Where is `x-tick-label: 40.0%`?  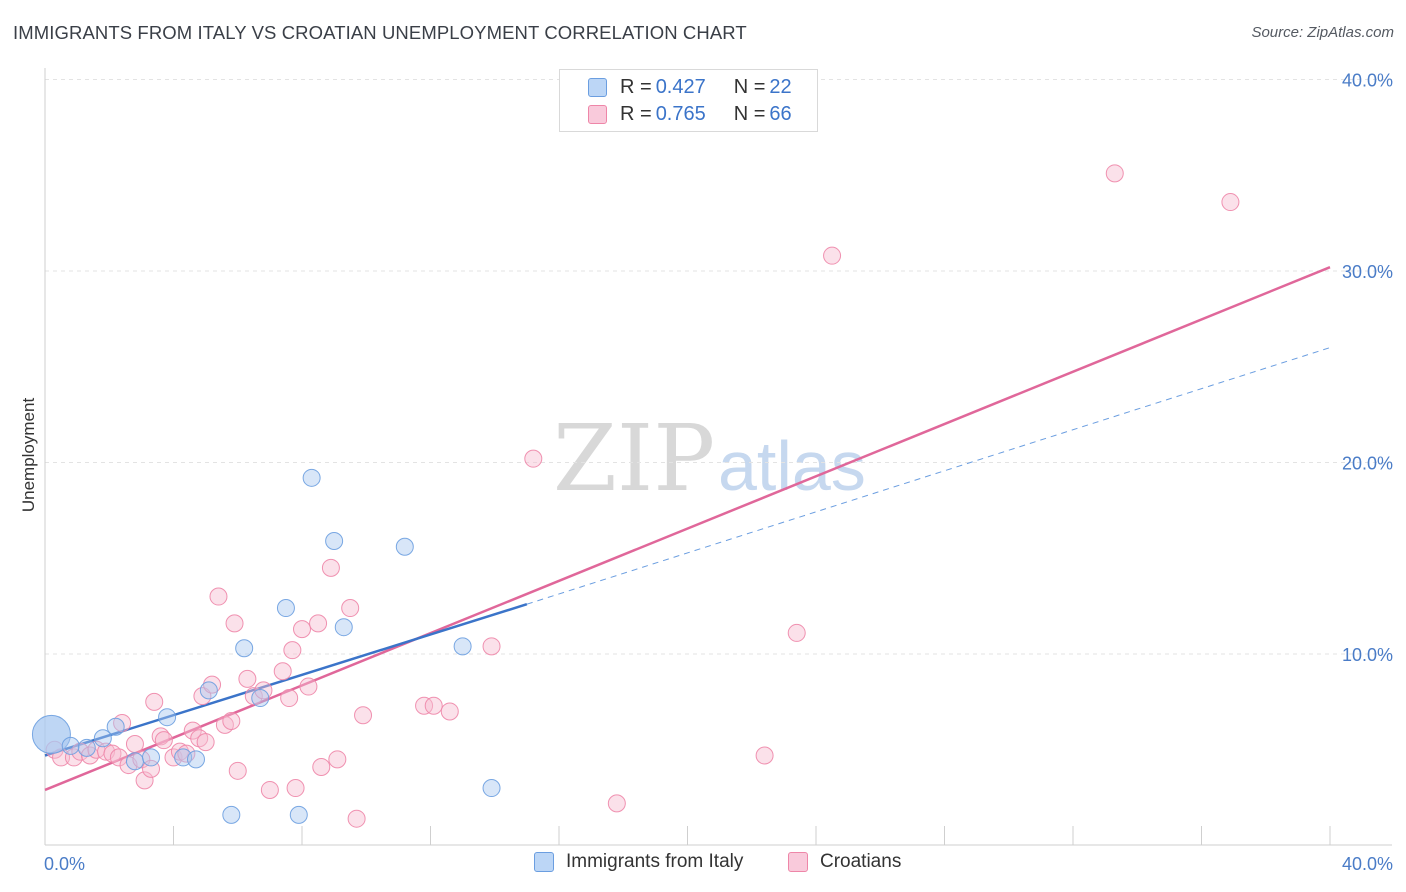
x-tick-label: 40.0% is located at coordinates (1367, 864).